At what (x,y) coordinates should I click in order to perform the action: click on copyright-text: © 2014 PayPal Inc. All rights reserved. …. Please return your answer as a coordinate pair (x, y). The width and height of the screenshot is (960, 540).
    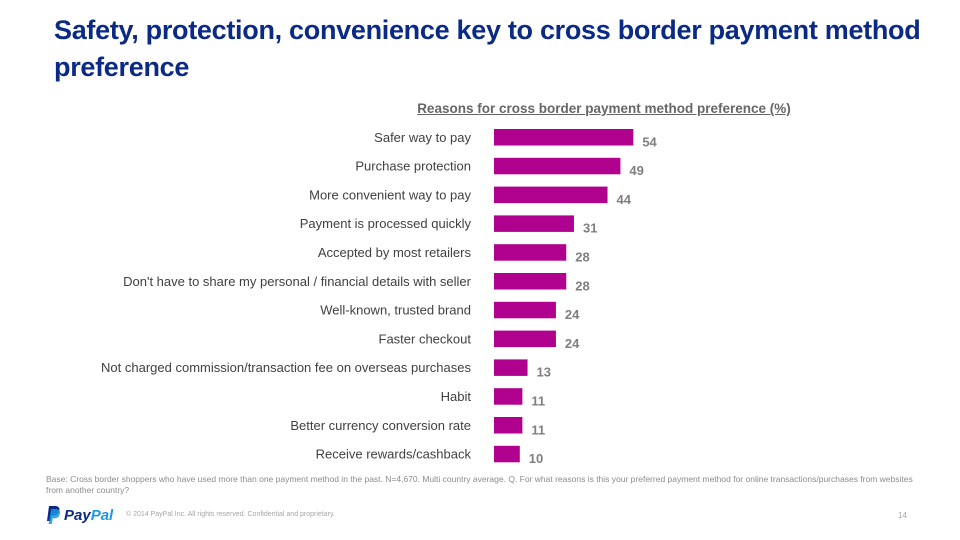
    Looking at the image, I should click on (230, 514).